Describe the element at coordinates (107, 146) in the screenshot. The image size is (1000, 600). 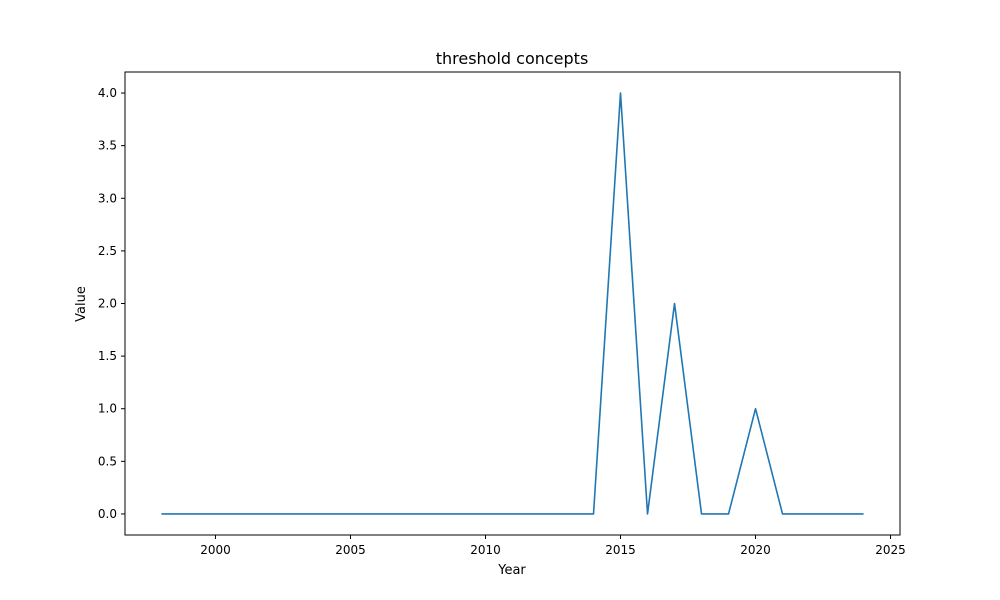
I see `y-tick-label: 3.5` at that location.